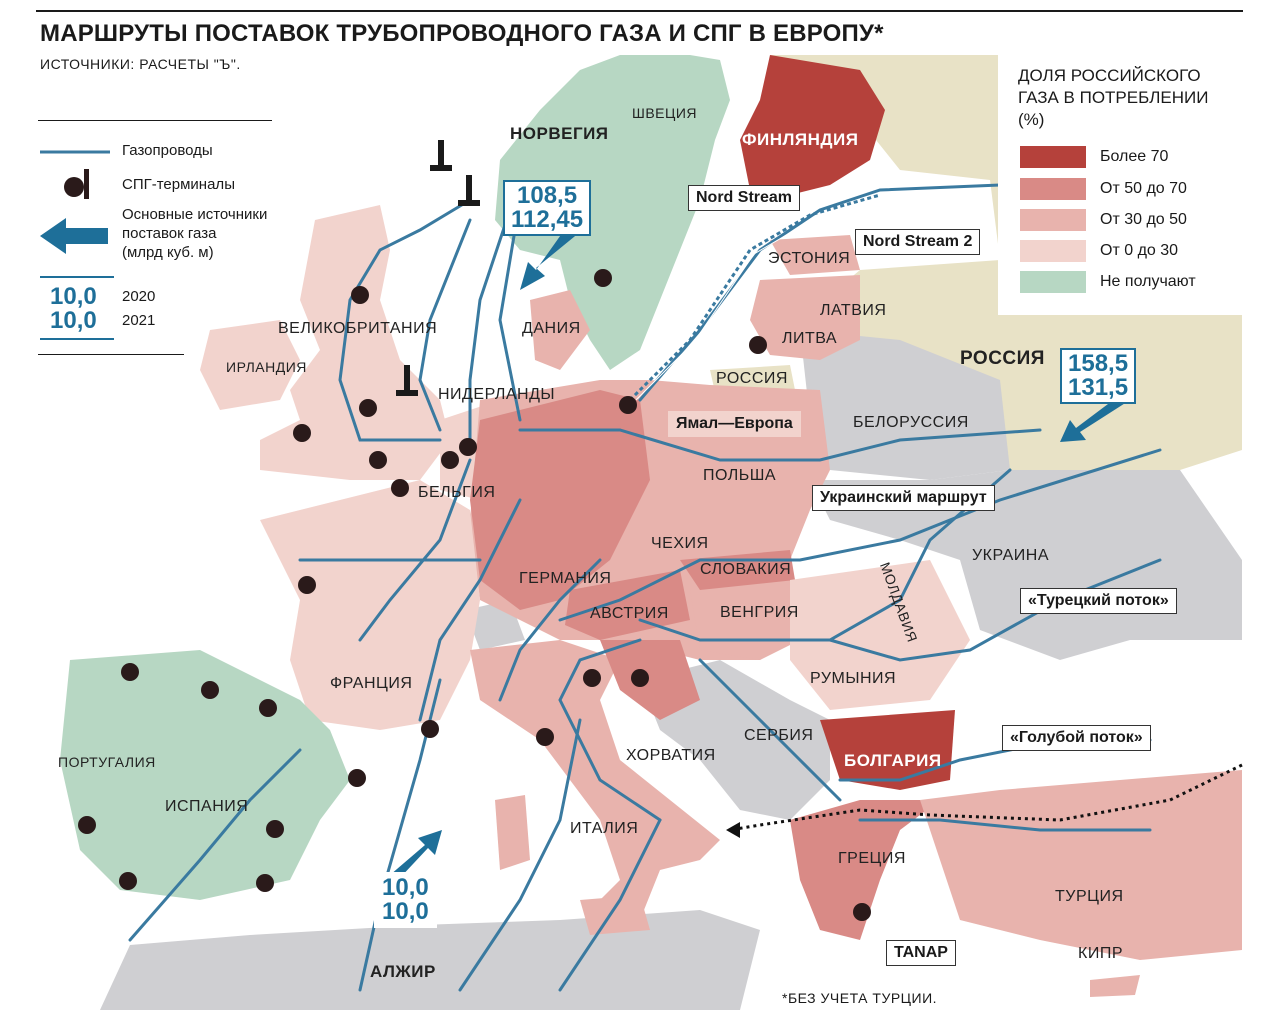 The image size is (1280, 1033). Describe the element at coordinates (779, 735) in the screenshot. I see `label-serbia: СЕРБИЯ` at that location.